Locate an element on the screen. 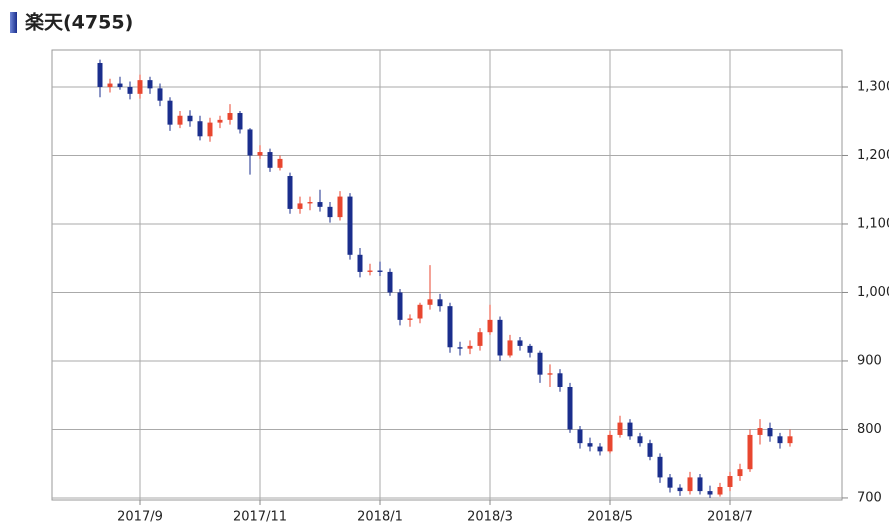 This screenshot has width=889, height=531. y-tick-label: 800 is located at coordinates (869, 429).